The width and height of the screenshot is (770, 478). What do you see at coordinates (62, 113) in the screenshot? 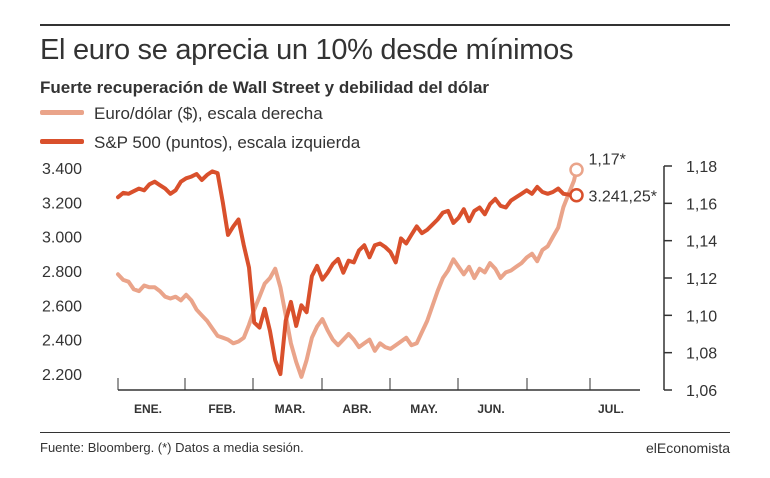
I see `legend-swatch-euro` at bounding box center [62, 113].